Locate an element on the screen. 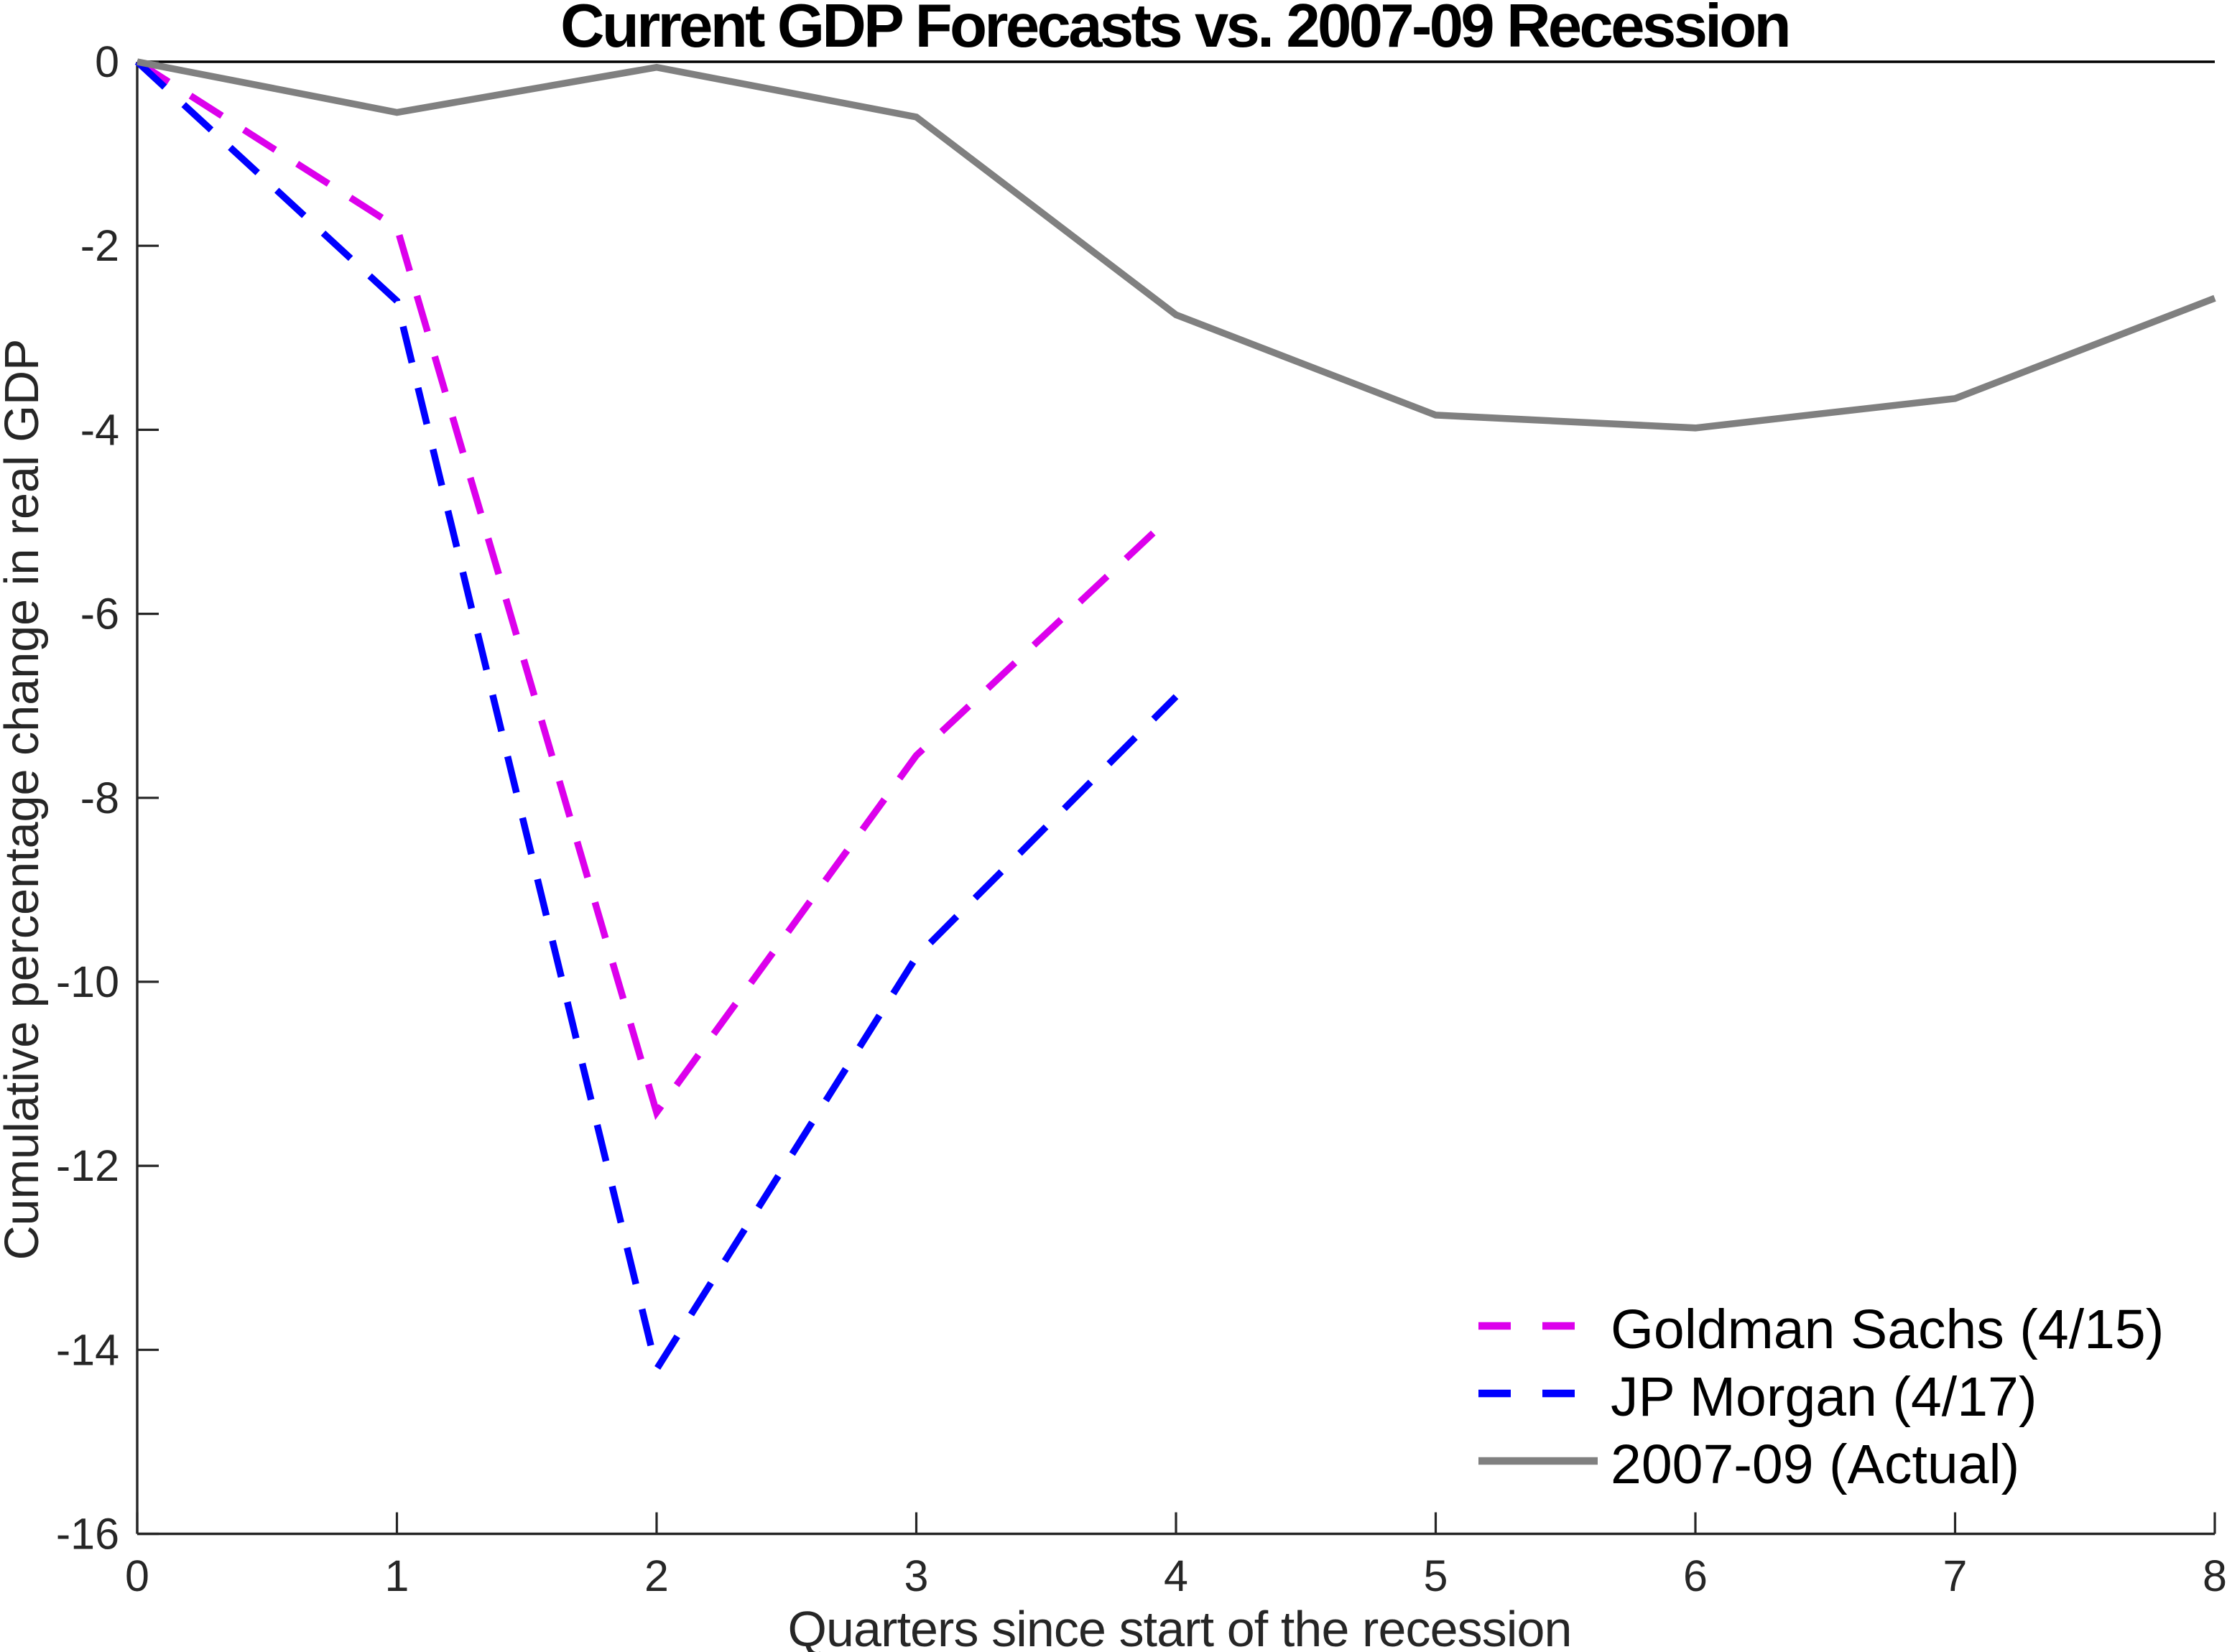 Image resolution: width=2227 pixels, height=1652 pixels. svg-text: 1 is located at coordinates (397, 1575).